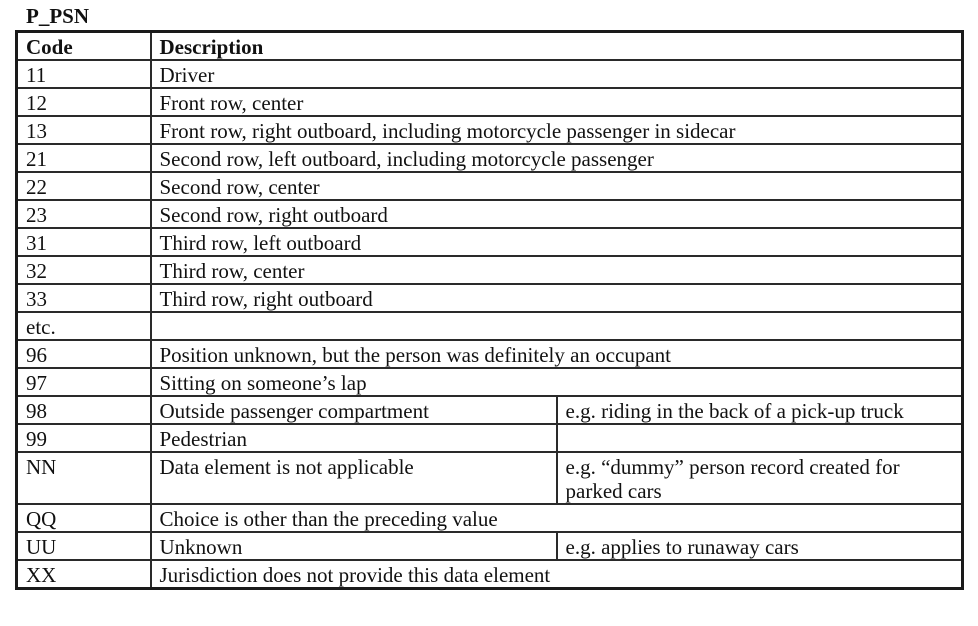 Image resolution: width=978 pixels, height=626 pixels. I want to click on table-row: etc., so click(489, 326).